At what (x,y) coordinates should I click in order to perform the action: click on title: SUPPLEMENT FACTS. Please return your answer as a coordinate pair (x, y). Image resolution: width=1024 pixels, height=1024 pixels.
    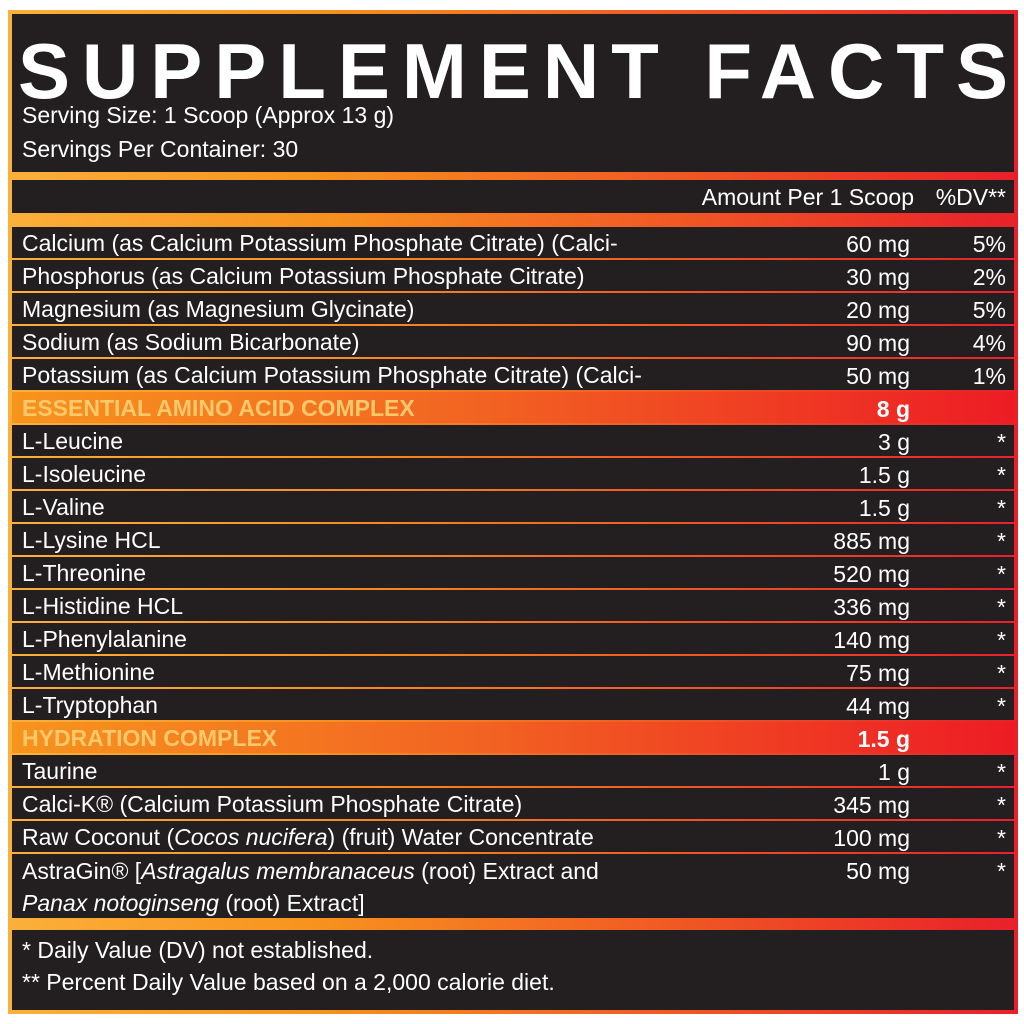
    Looking at the image, I should click on (513, 70).